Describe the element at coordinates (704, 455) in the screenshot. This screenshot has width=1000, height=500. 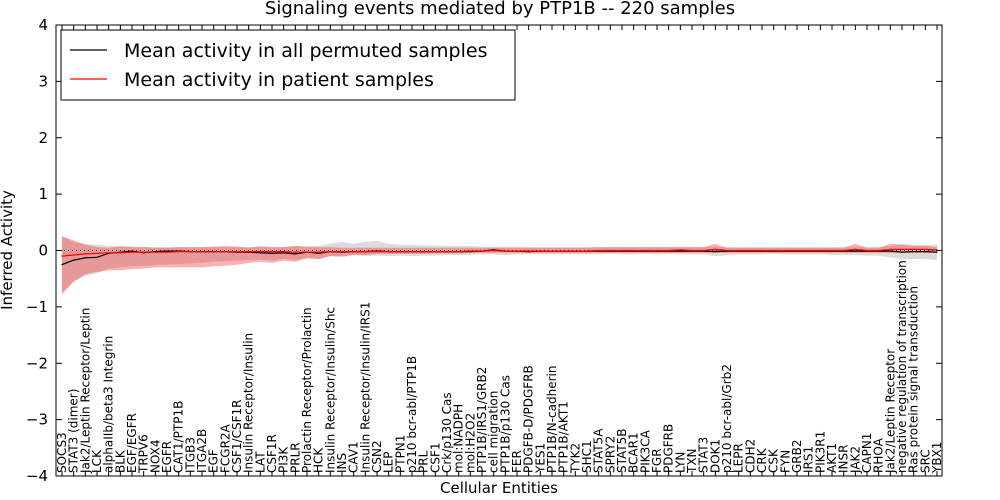
I see `category-label: STAT3` at that location.